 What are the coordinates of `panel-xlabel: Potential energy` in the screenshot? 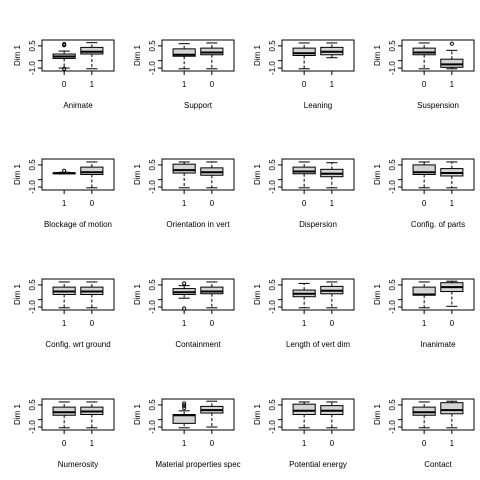 It's located at (318, 464).